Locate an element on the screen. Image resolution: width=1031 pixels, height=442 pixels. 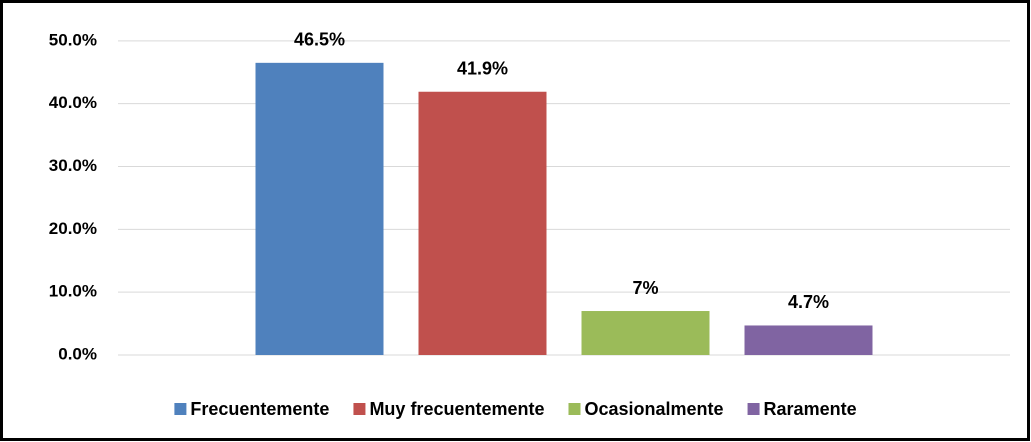
data-label: 46.5% is located at coordinates (319, 40).